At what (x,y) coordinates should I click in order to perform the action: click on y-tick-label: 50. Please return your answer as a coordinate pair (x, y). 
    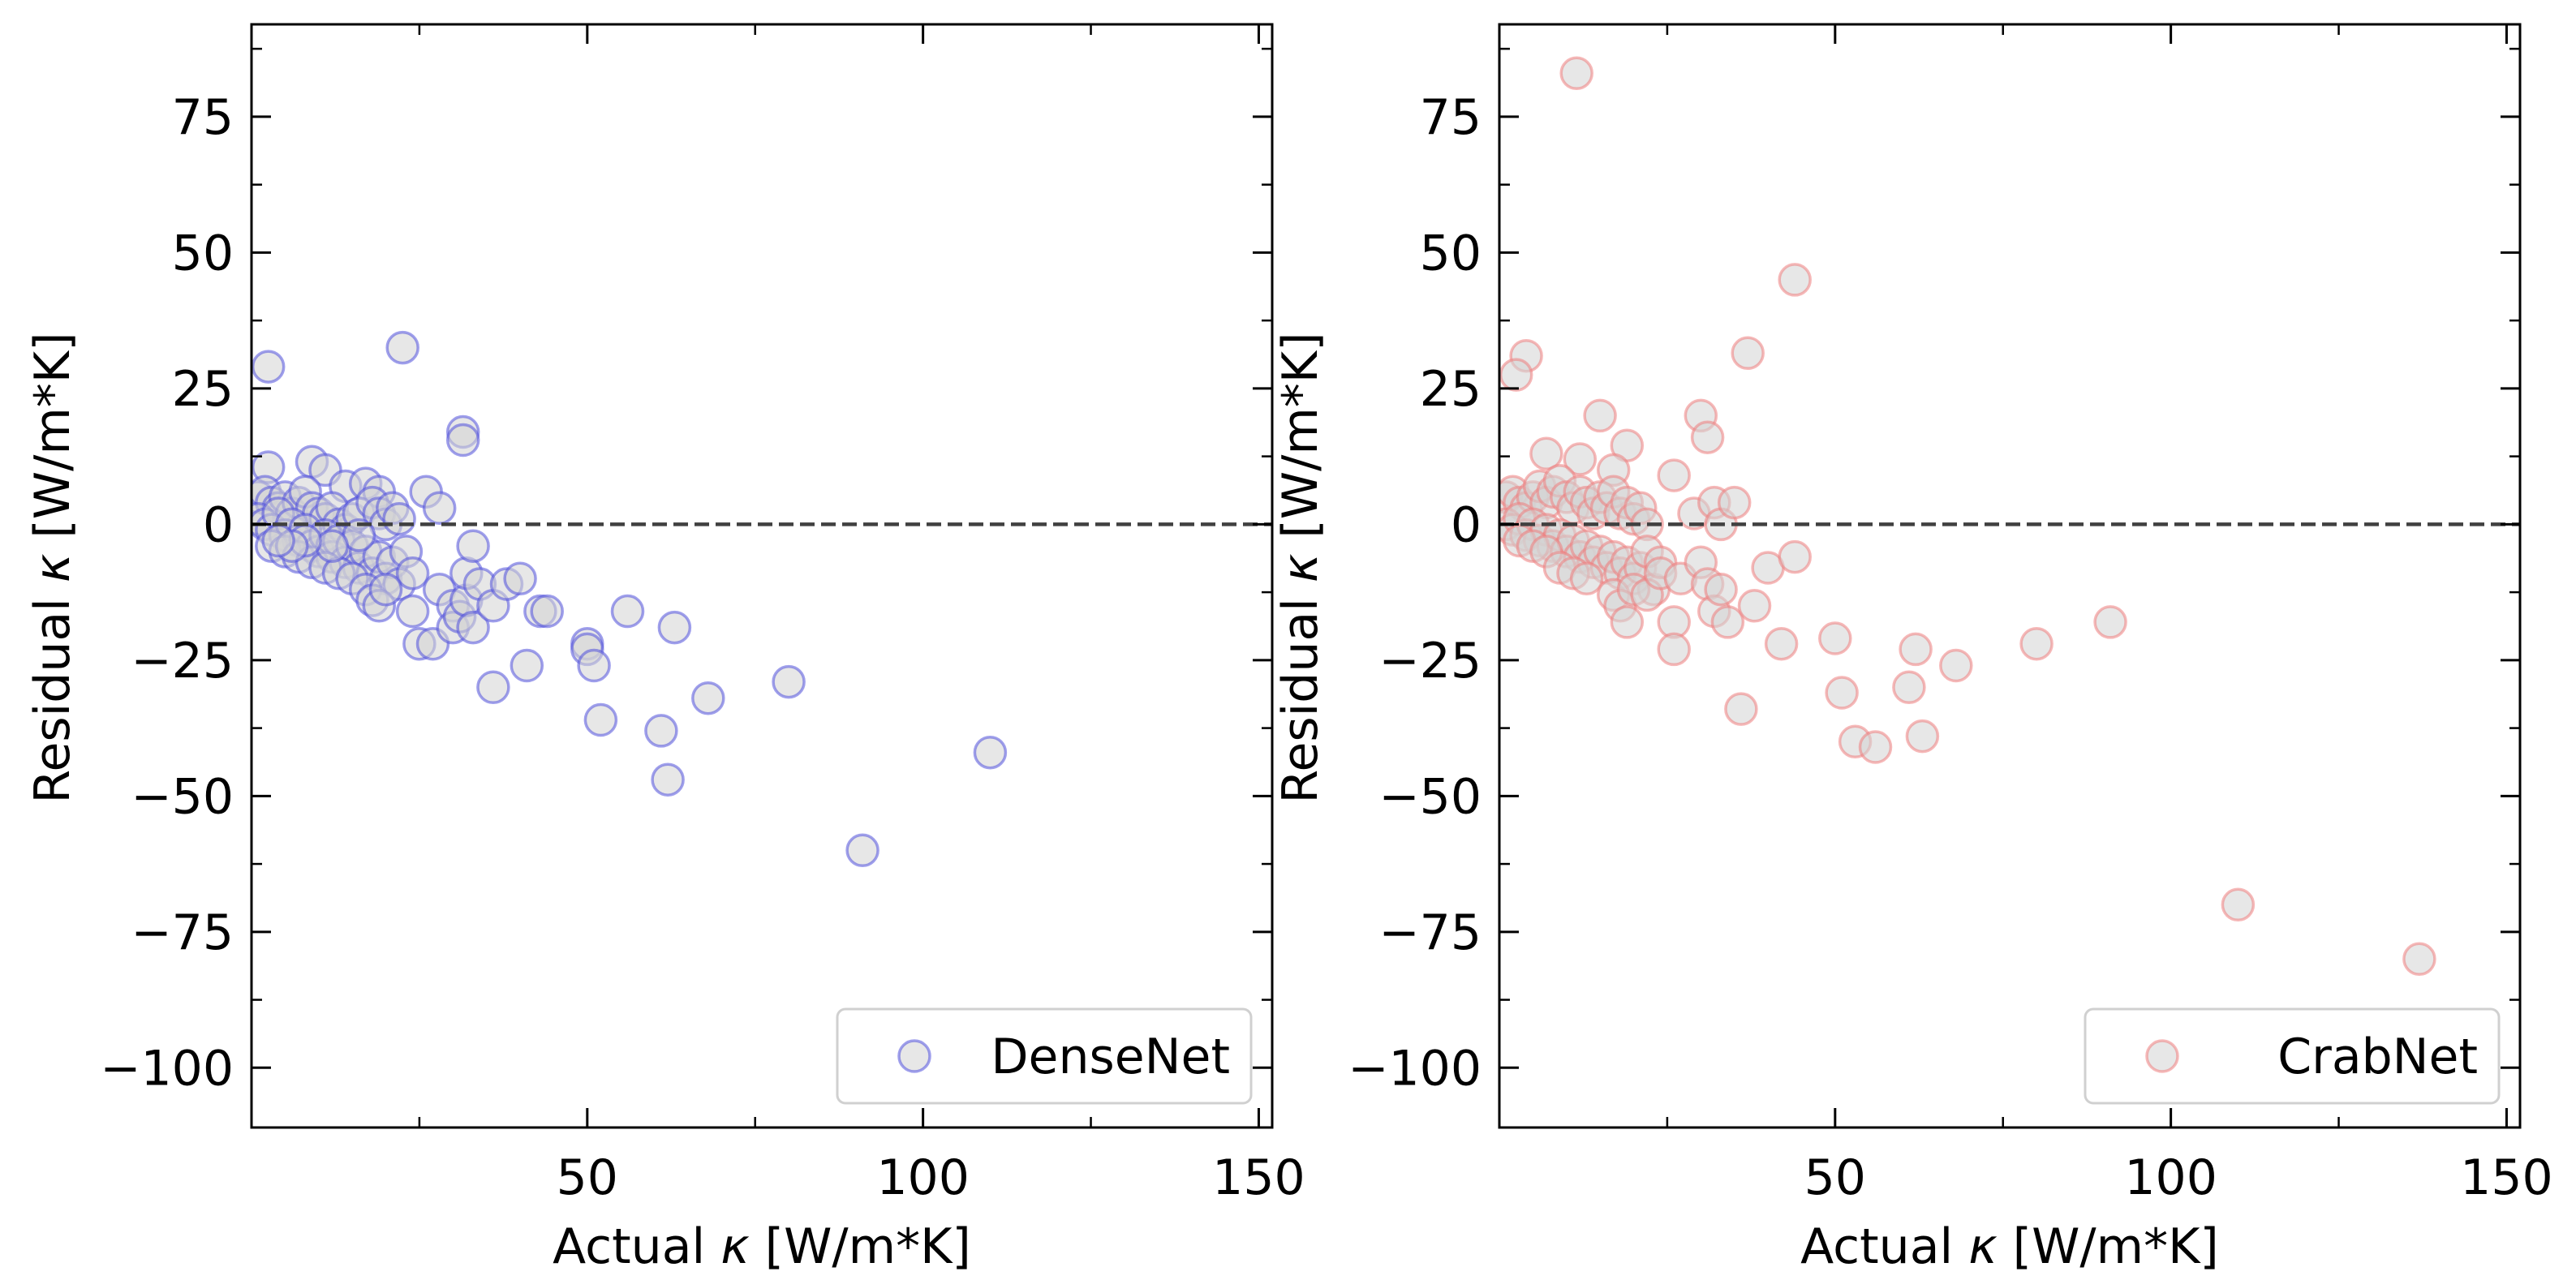
    Looking at the image, I should click on (1451, 253).